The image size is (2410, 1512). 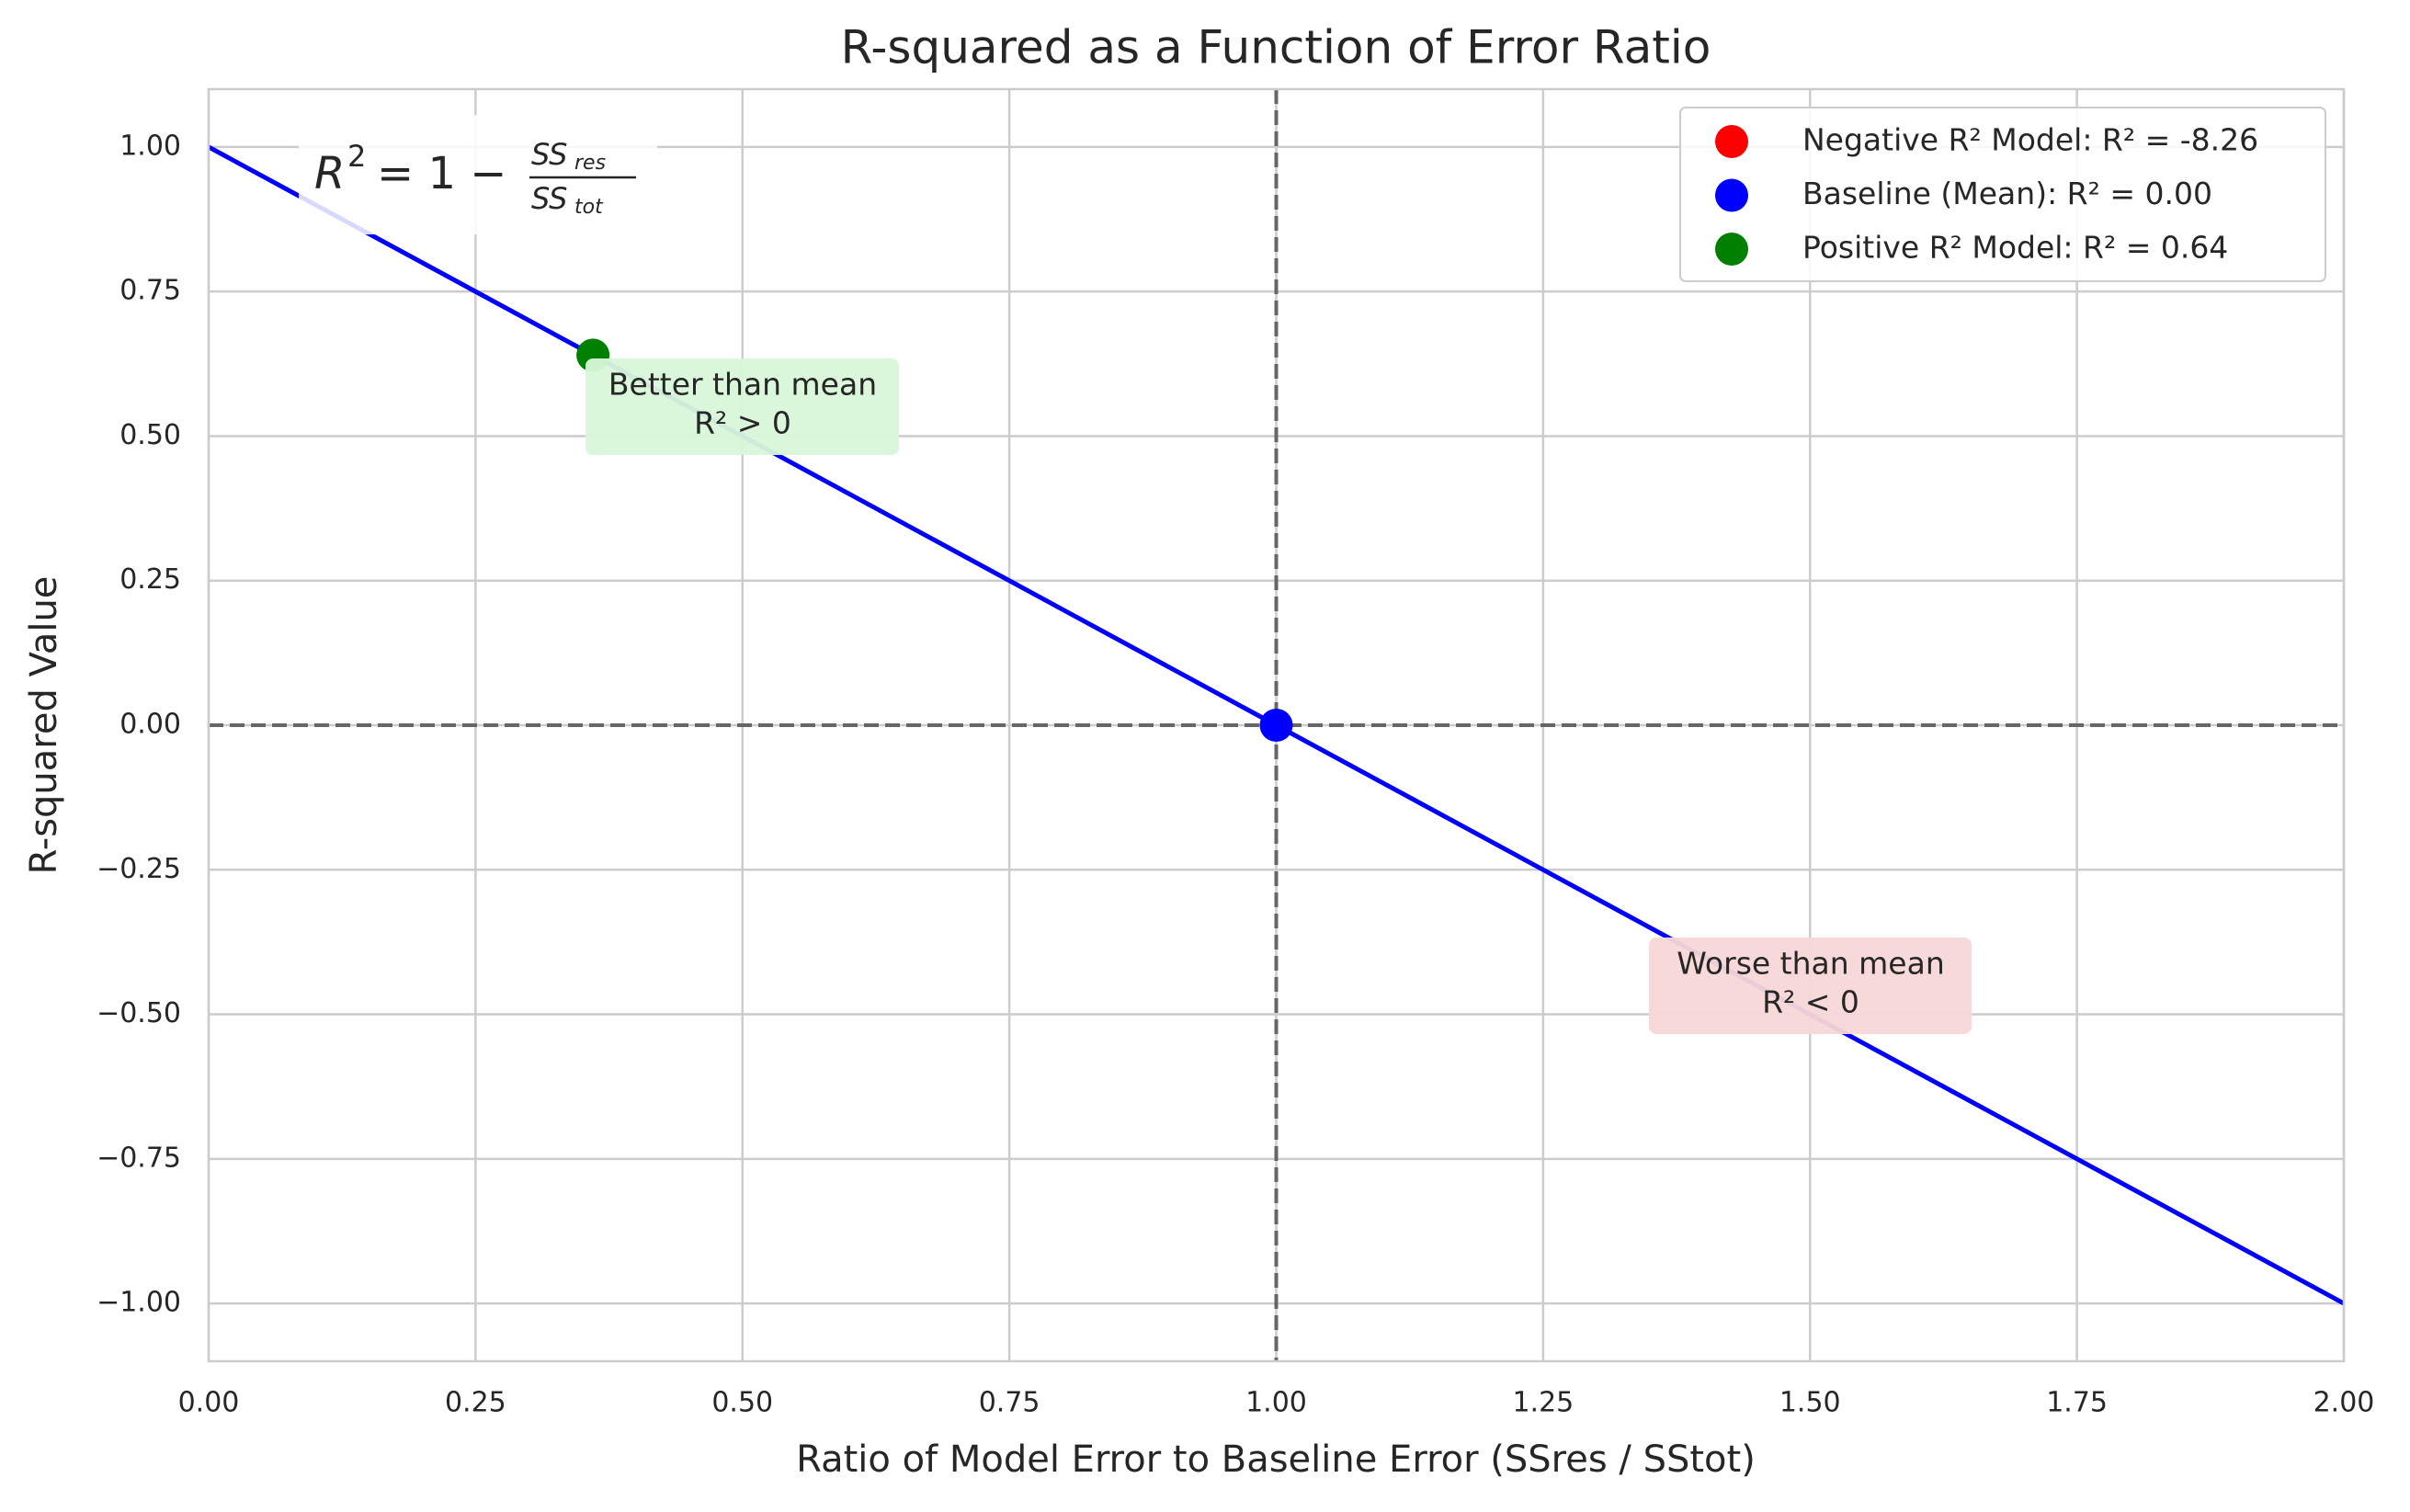 I want to click on y-tick-label: 0.50, so click(x=150, y=435).